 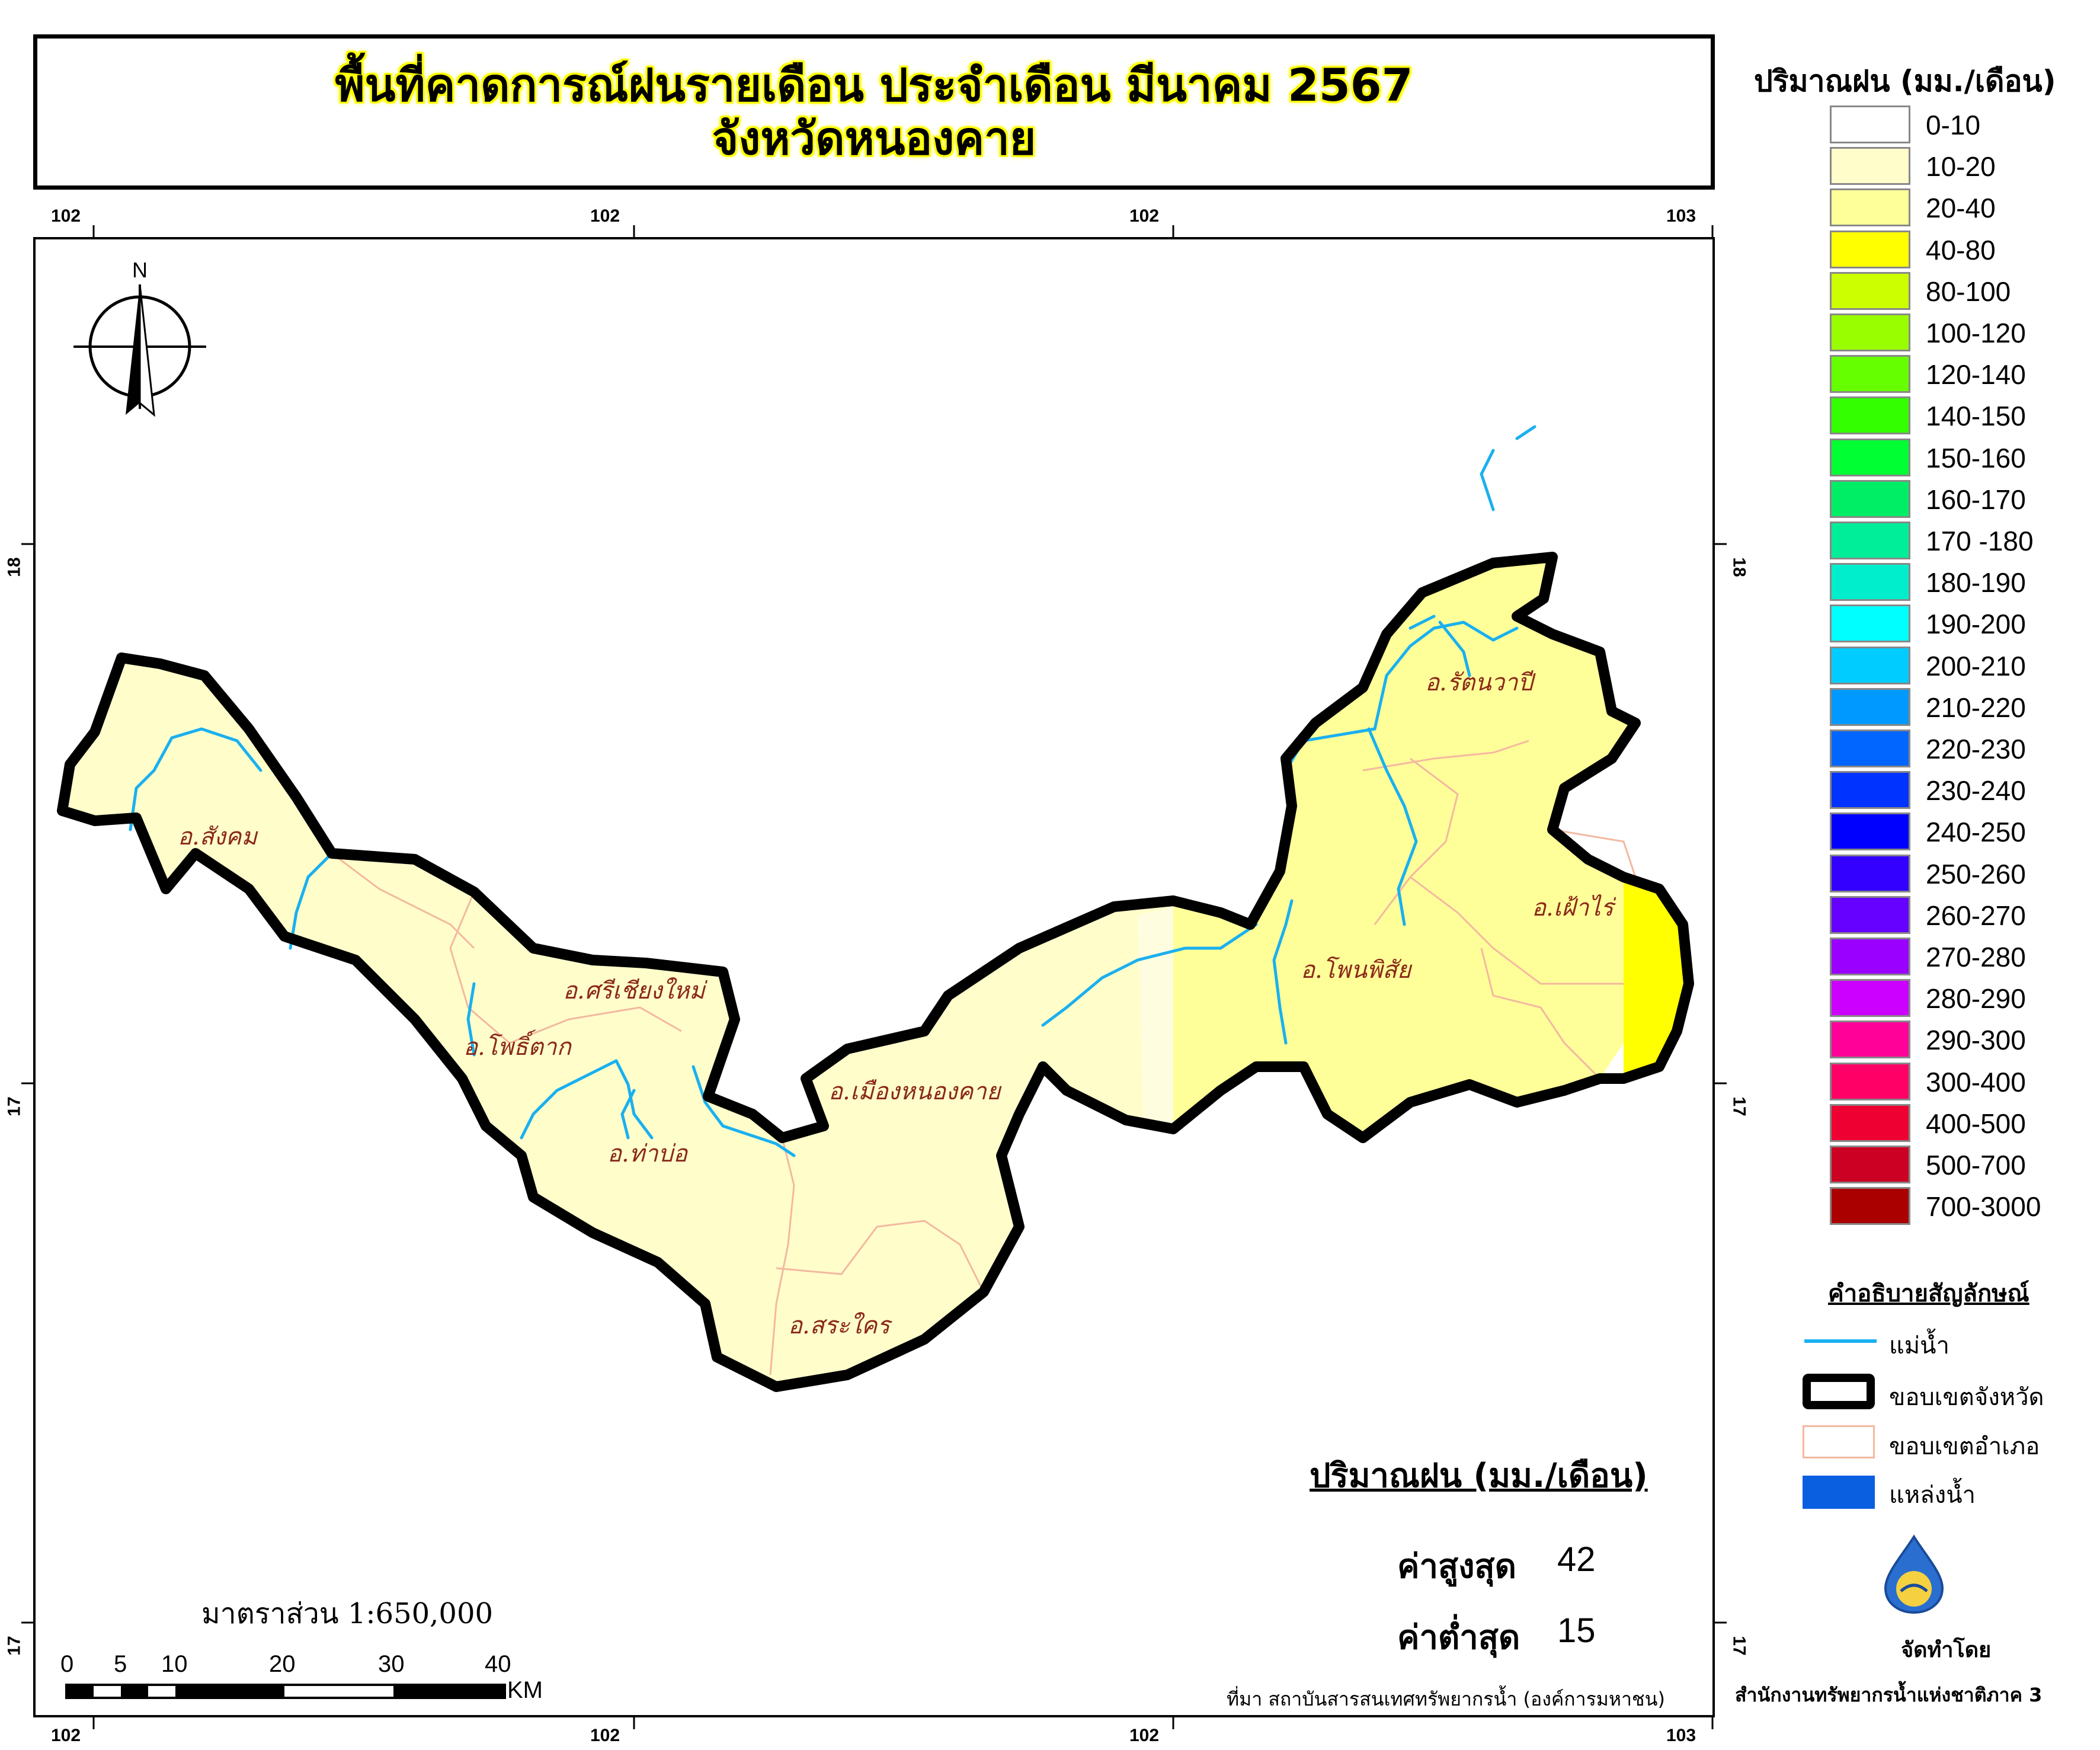 What do you see at coordinates (1576, 1630) in the screenshot?
I see `stats-min-value: 15` at bounding box center [1576, 1630].